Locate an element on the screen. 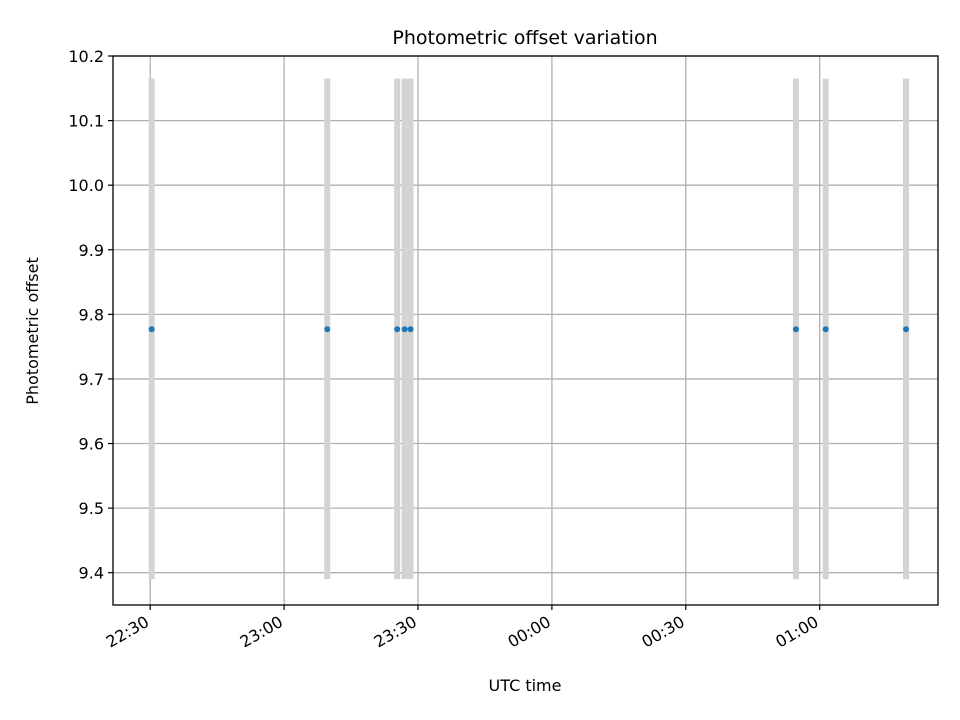  chart-title: Photometric offset variation is located at coordinates (524, 38).